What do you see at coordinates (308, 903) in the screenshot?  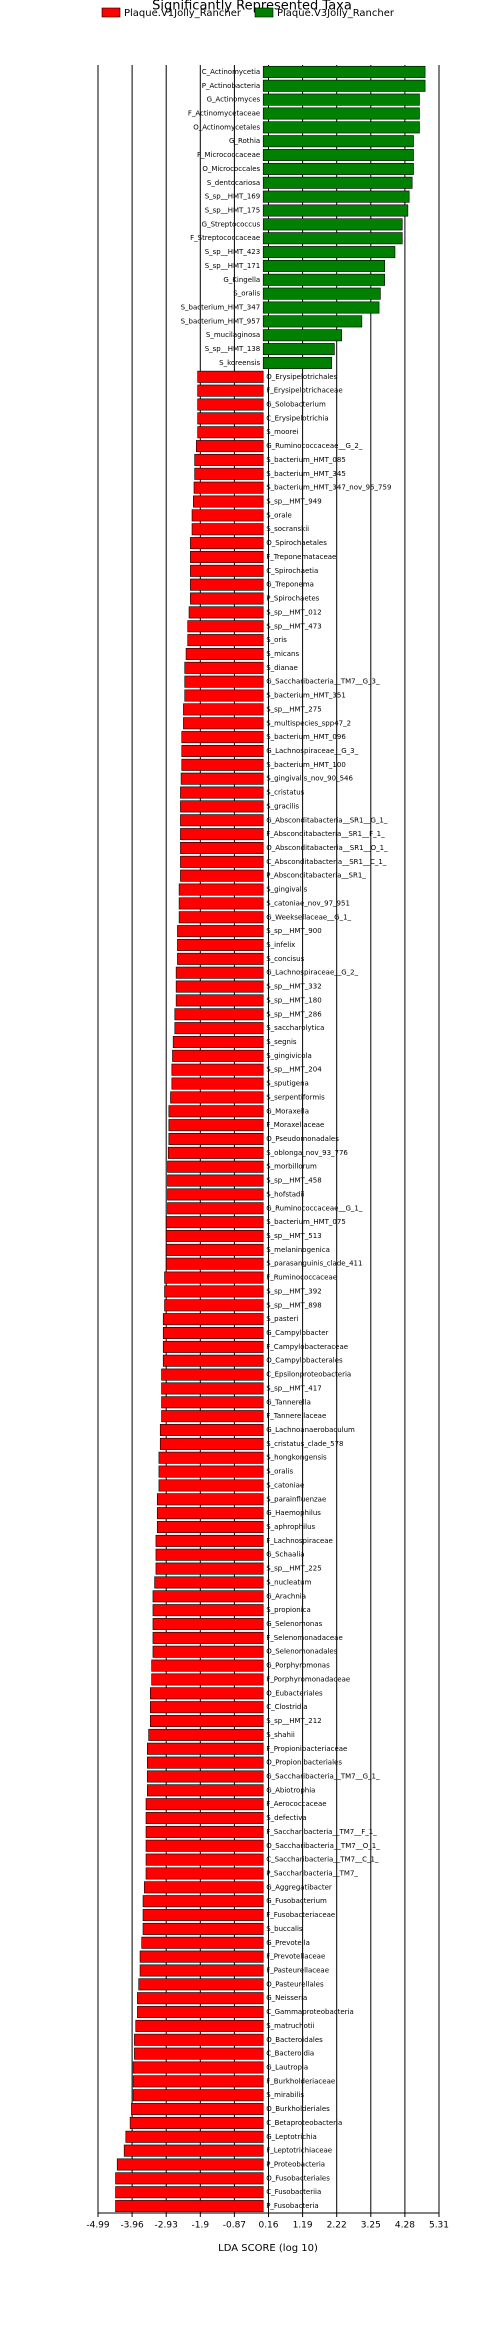 I see `bar-label: S_catoniae_nov_97_951` at bounding box center [308, 903].